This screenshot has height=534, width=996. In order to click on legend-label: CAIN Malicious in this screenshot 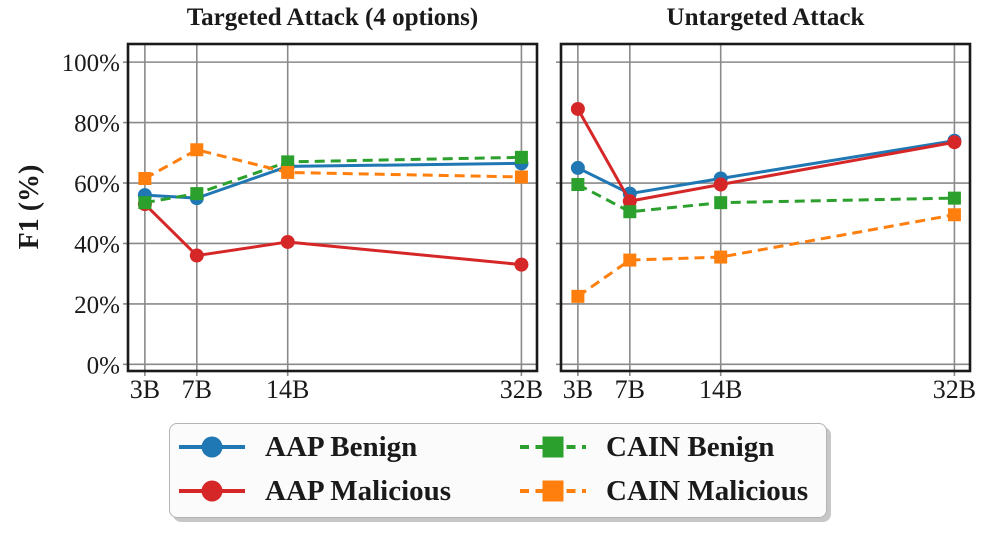, I will do `click(707, 490)`.